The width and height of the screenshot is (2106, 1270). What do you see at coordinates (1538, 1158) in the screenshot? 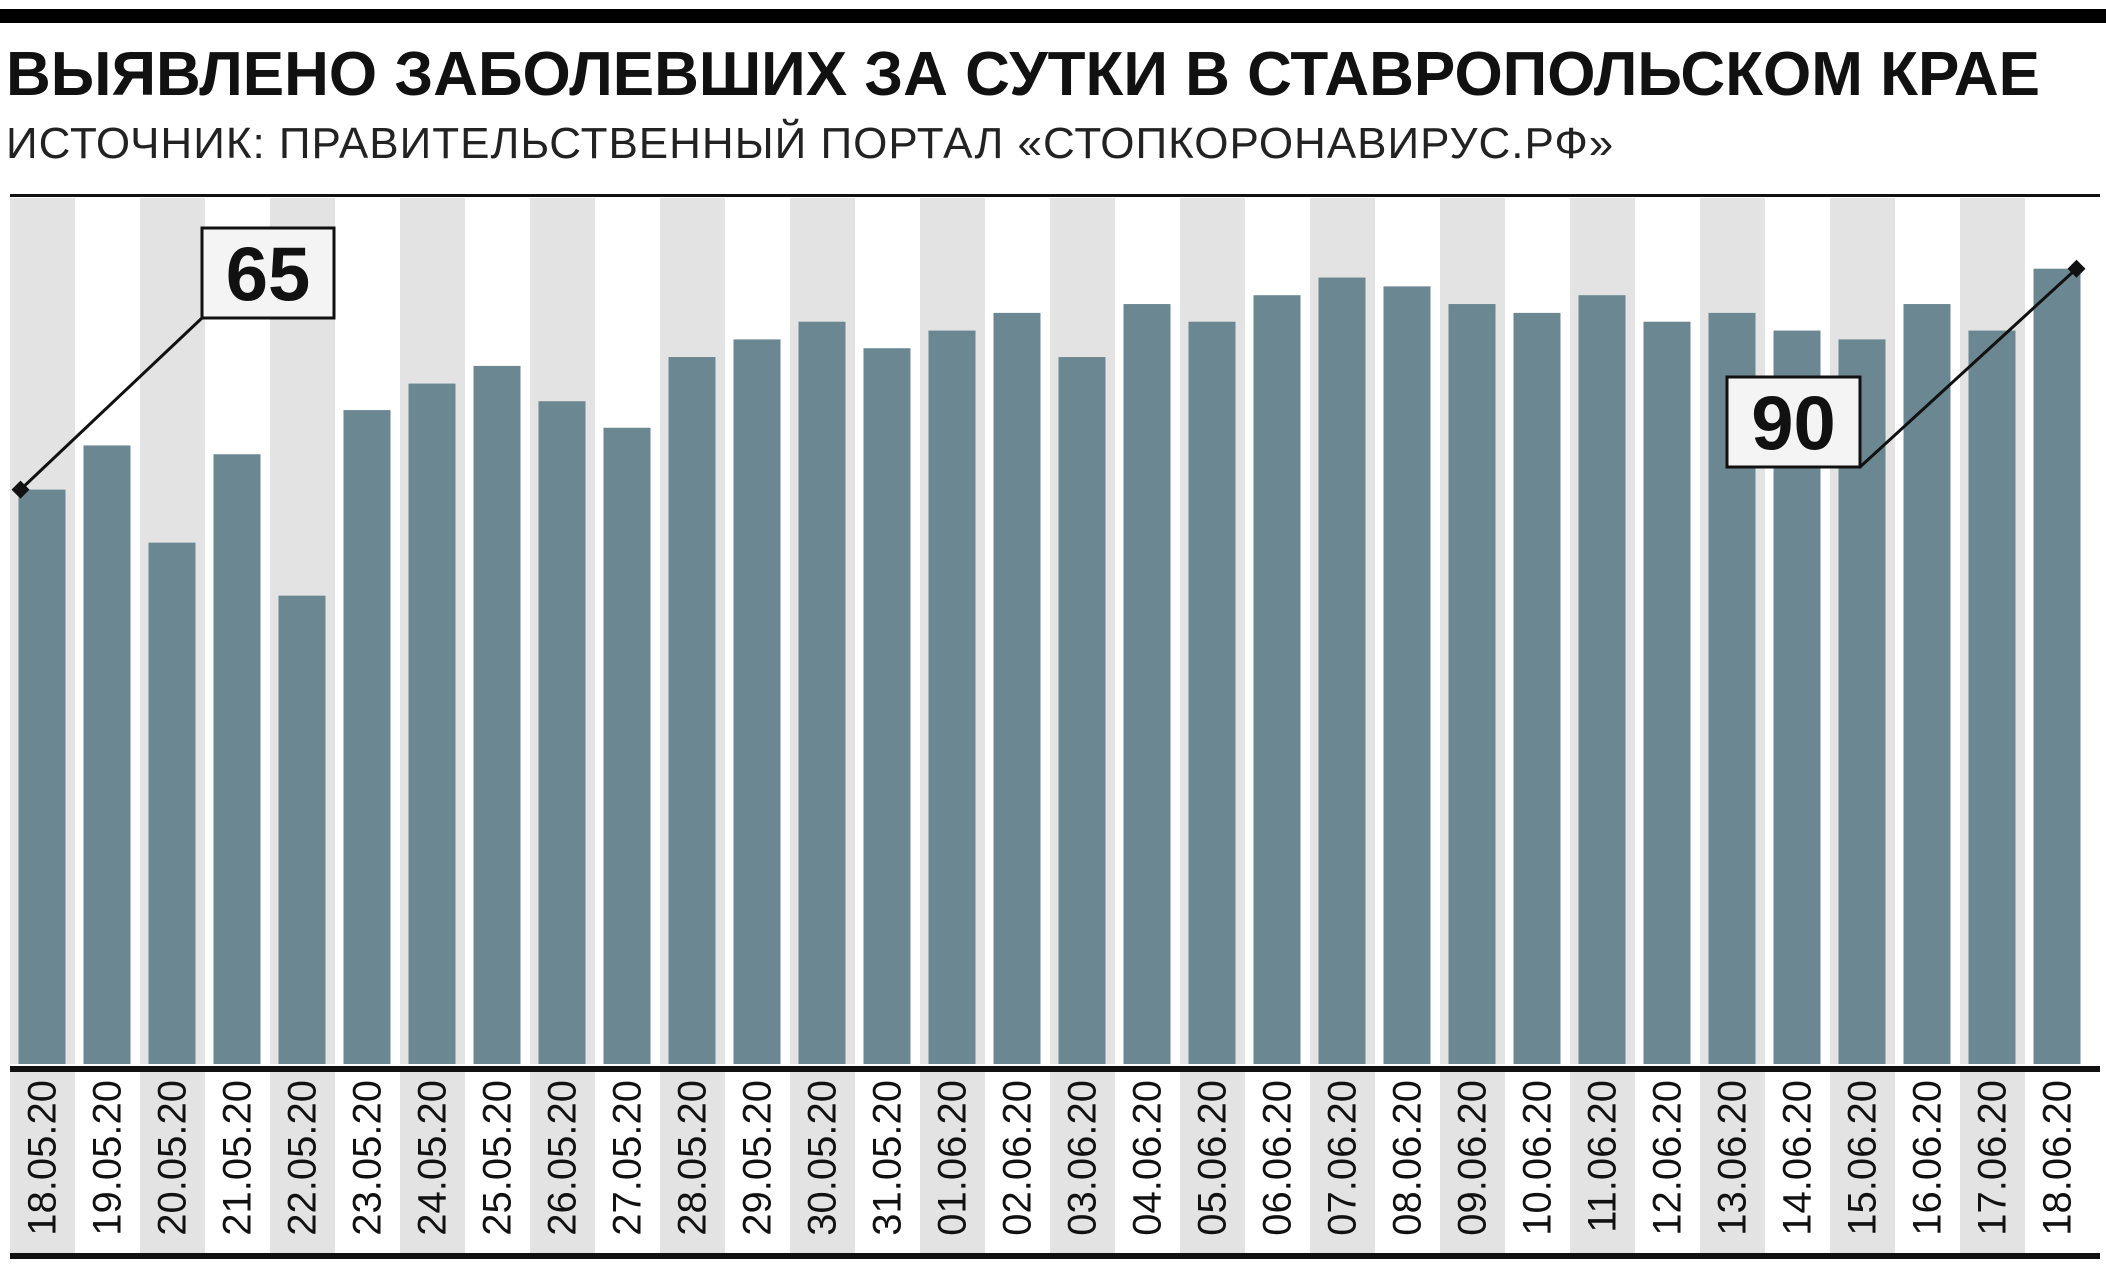
I see `x-tick-label: 10.06.20` at bounding box center [1538, 1158].